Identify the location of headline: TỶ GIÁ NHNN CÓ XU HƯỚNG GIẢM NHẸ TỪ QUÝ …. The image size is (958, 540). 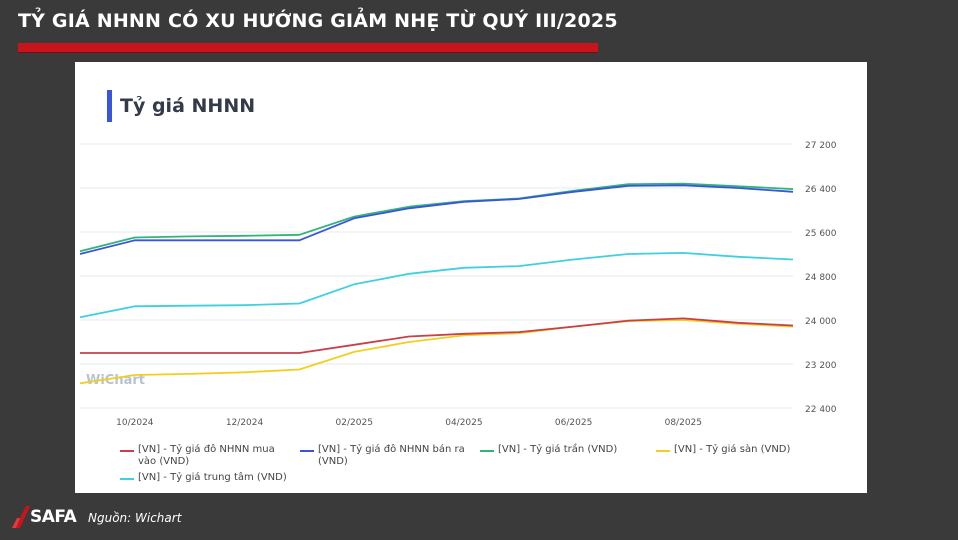
(318, 21).